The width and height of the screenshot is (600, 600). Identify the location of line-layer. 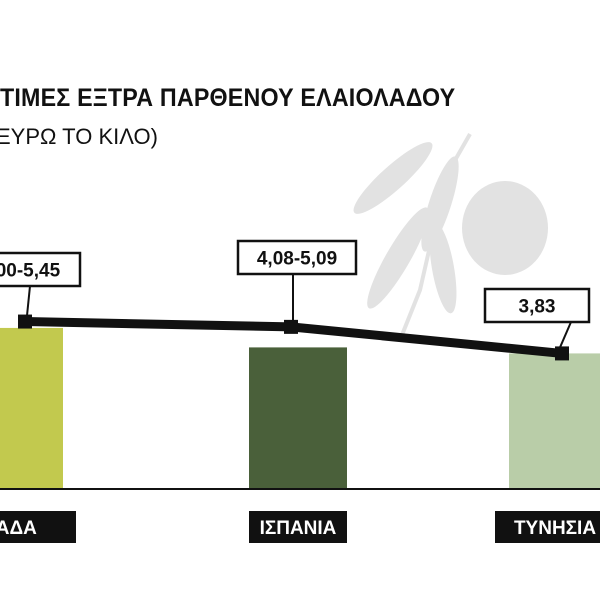
(293, 337).